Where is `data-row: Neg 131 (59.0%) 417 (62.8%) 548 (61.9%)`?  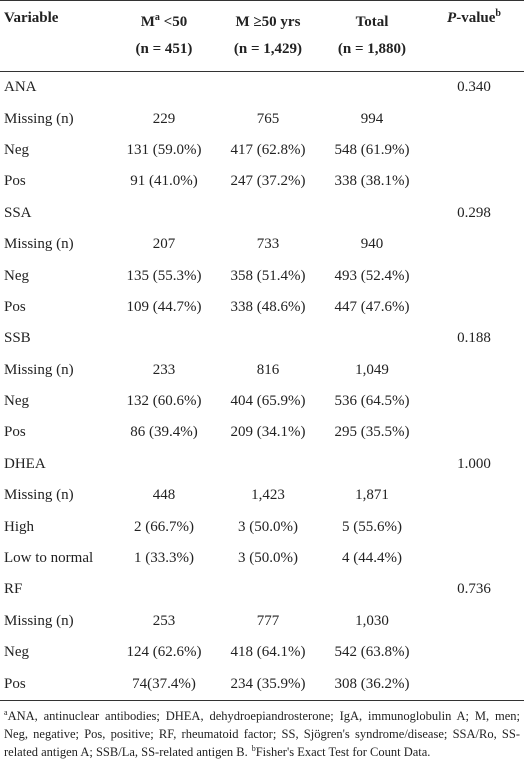 data-row: Neg 131 (59.0%) 417 (62.8%) 548 (61.9%) is located at coordinates (262, 150).